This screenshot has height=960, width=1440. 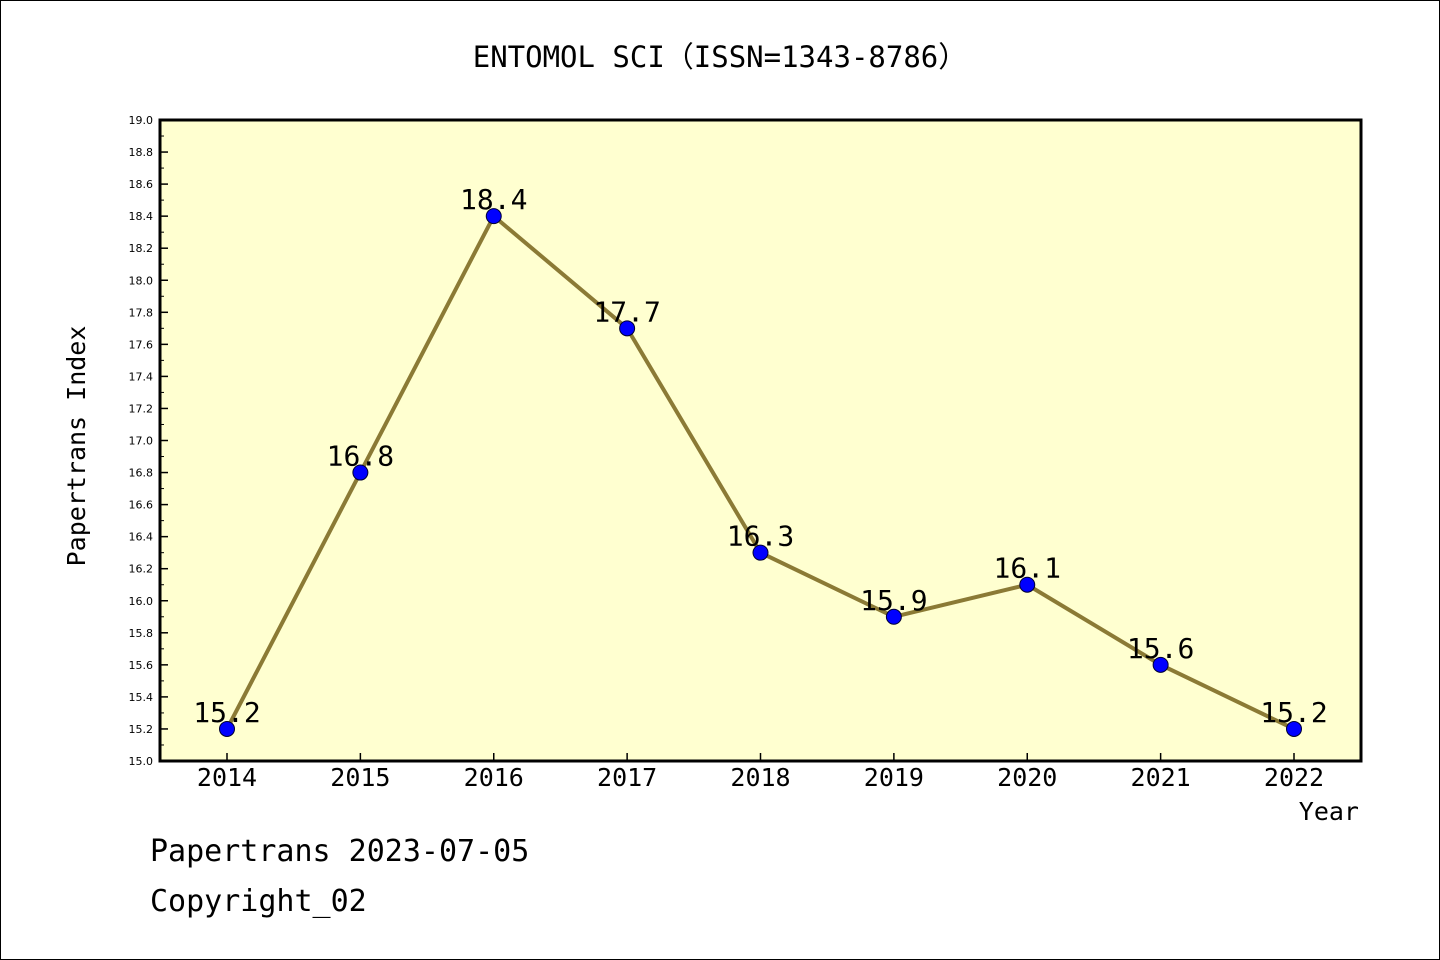 What do you see at coordinates (360, 777) in the screenshot?
I see `x-tick-label: 2015` at bounding box center [360, 777].